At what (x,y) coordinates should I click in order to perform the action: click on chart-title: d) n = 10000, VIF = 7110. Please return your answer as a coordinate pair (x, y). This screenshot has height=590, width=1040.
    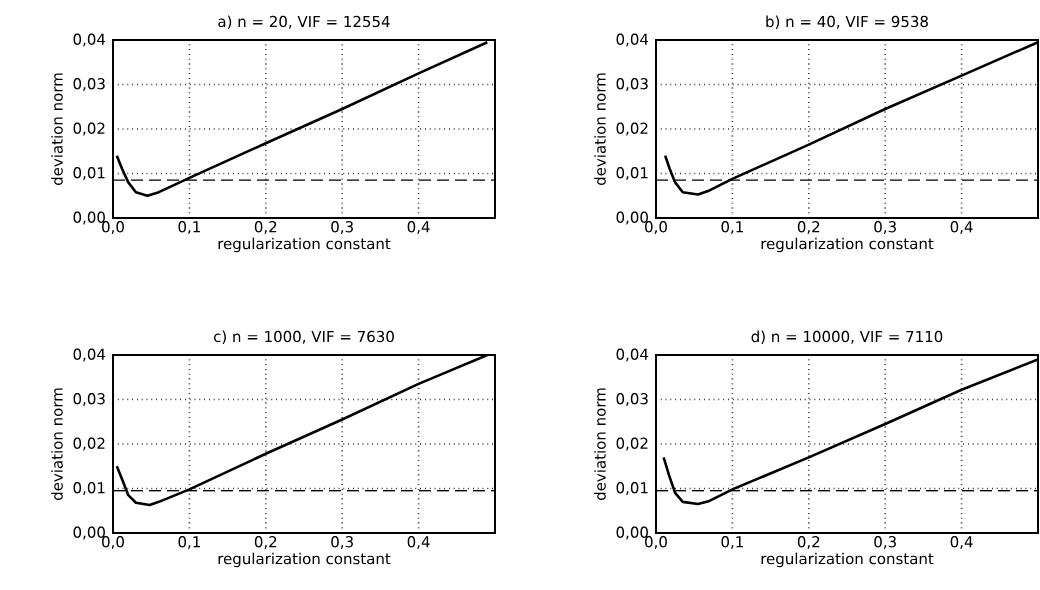
    Looking at the image, I should click on (847, 337).